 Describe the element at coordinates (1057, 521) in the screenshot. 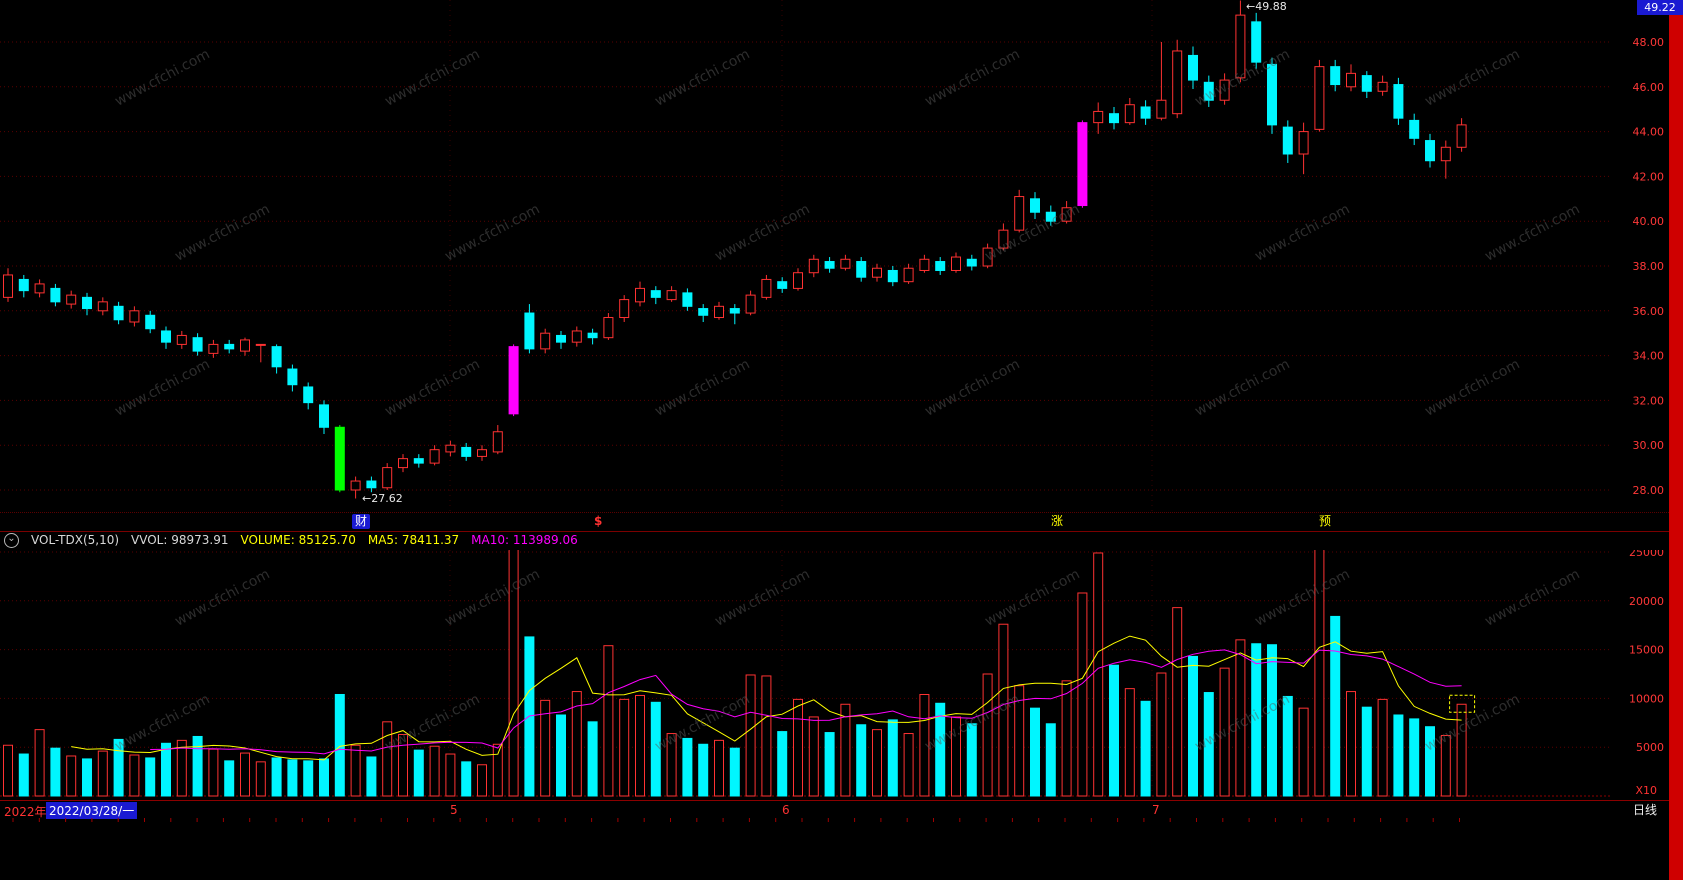

I see `event-marker: 涨` at that location.